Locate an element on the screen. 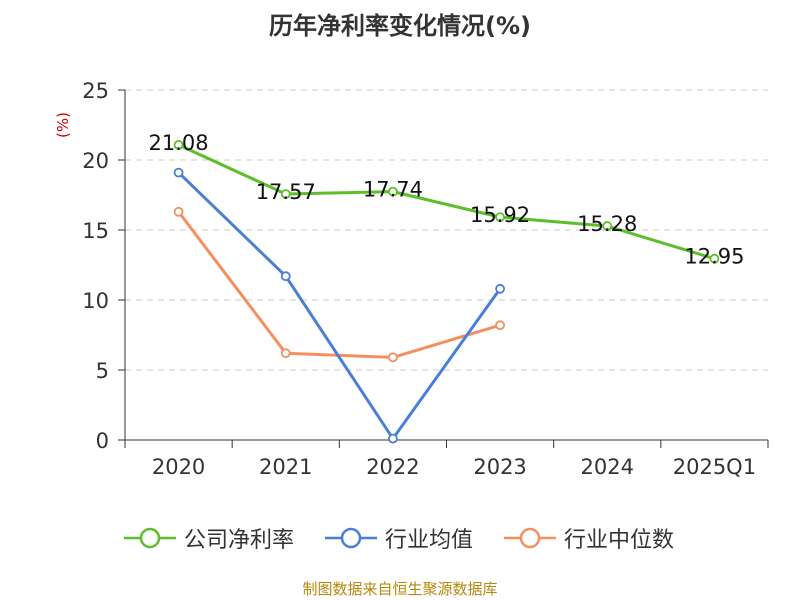 The image size is (800, 600). x-tick-label: 2020 is located at coordinates (178, 467).